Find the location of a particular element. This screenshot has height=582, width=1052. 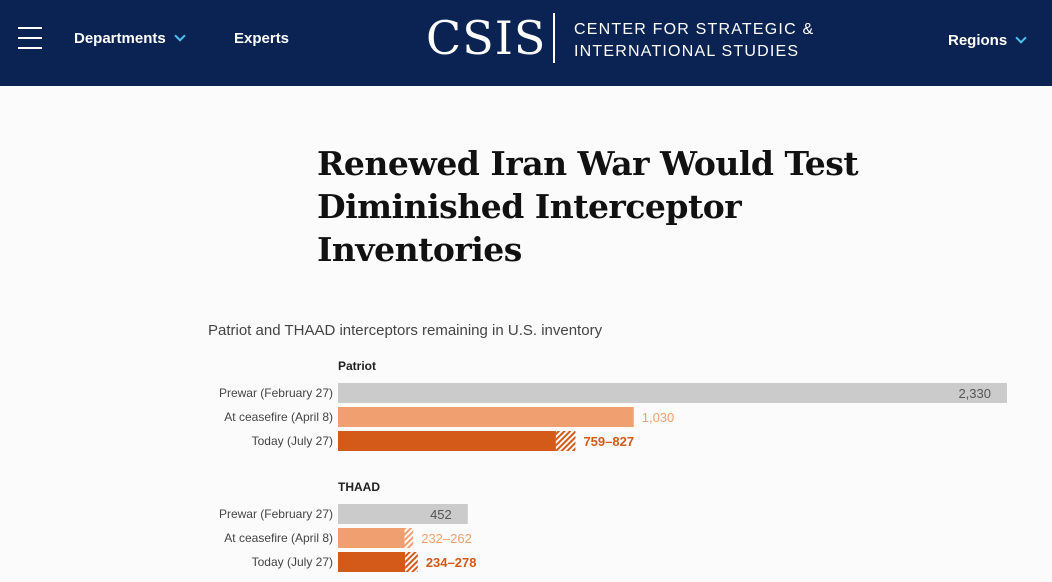

nav-experts-label: Experts is located at coordinates (262, 38).